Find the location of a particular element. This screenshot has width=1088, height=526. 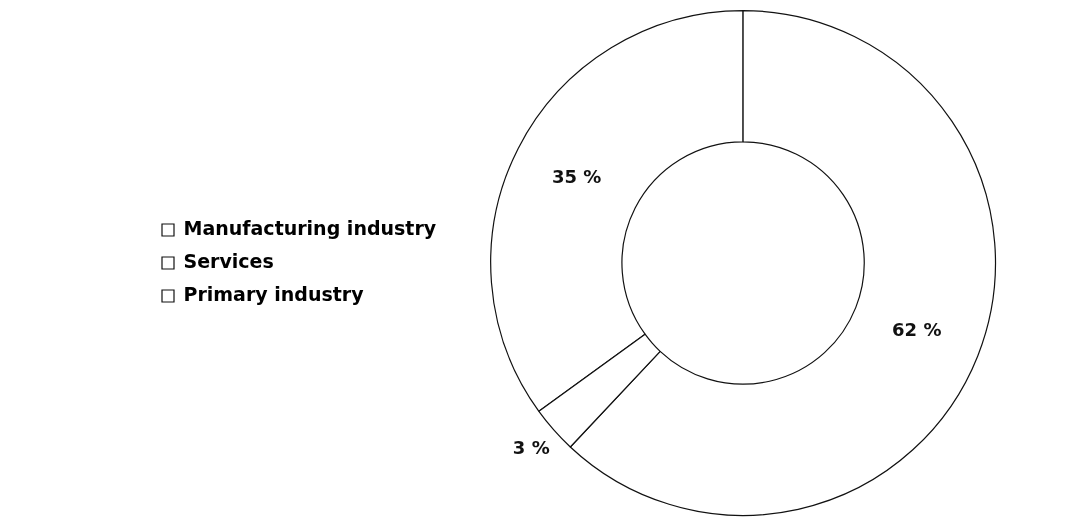

data-label: 3 % is located at coordinates (531, 448).